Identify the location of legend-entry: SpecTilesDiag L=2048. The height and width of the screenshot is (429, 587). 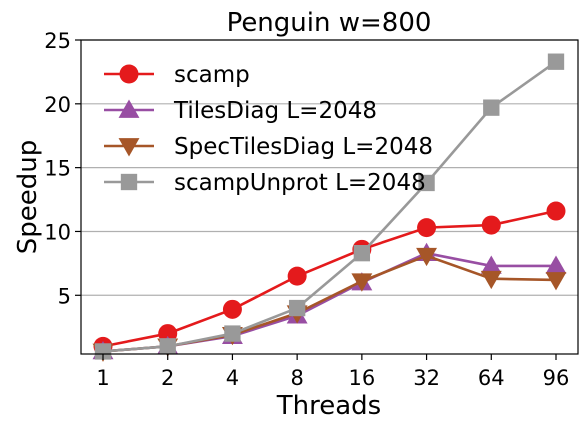
(268, 147).